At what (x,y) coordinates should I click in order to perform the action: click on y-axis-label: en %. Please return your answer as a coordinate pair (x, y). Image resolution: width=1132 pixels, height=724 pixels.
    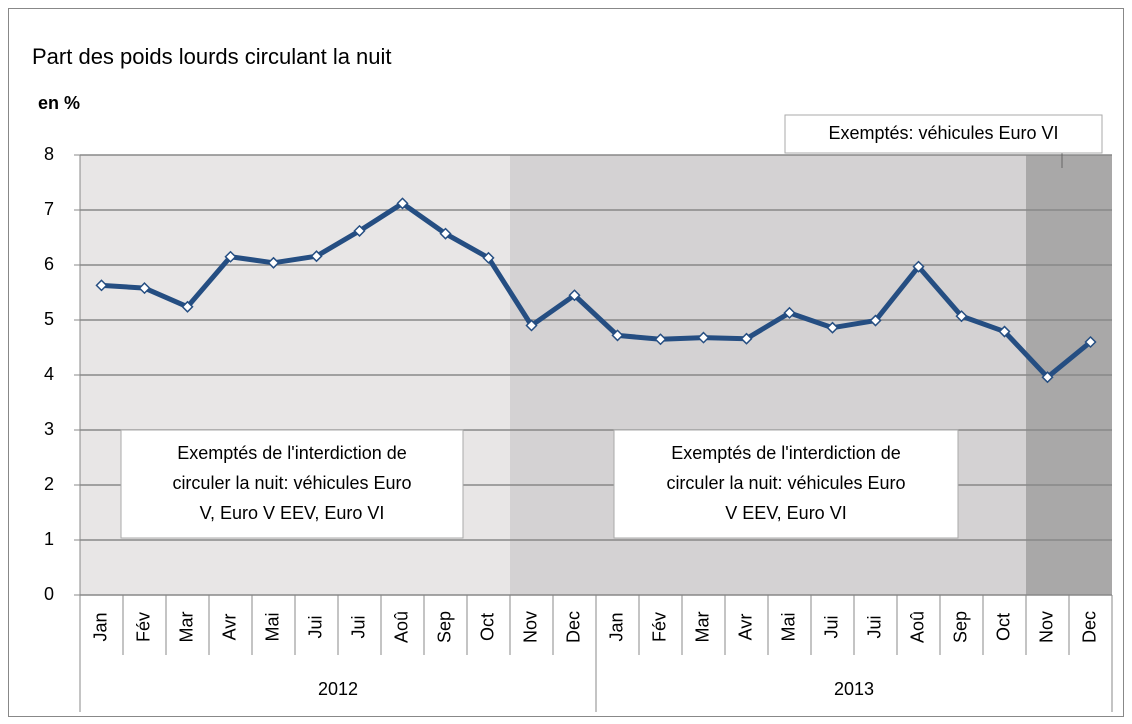
    Looking at the image, I should click on (59, 103).